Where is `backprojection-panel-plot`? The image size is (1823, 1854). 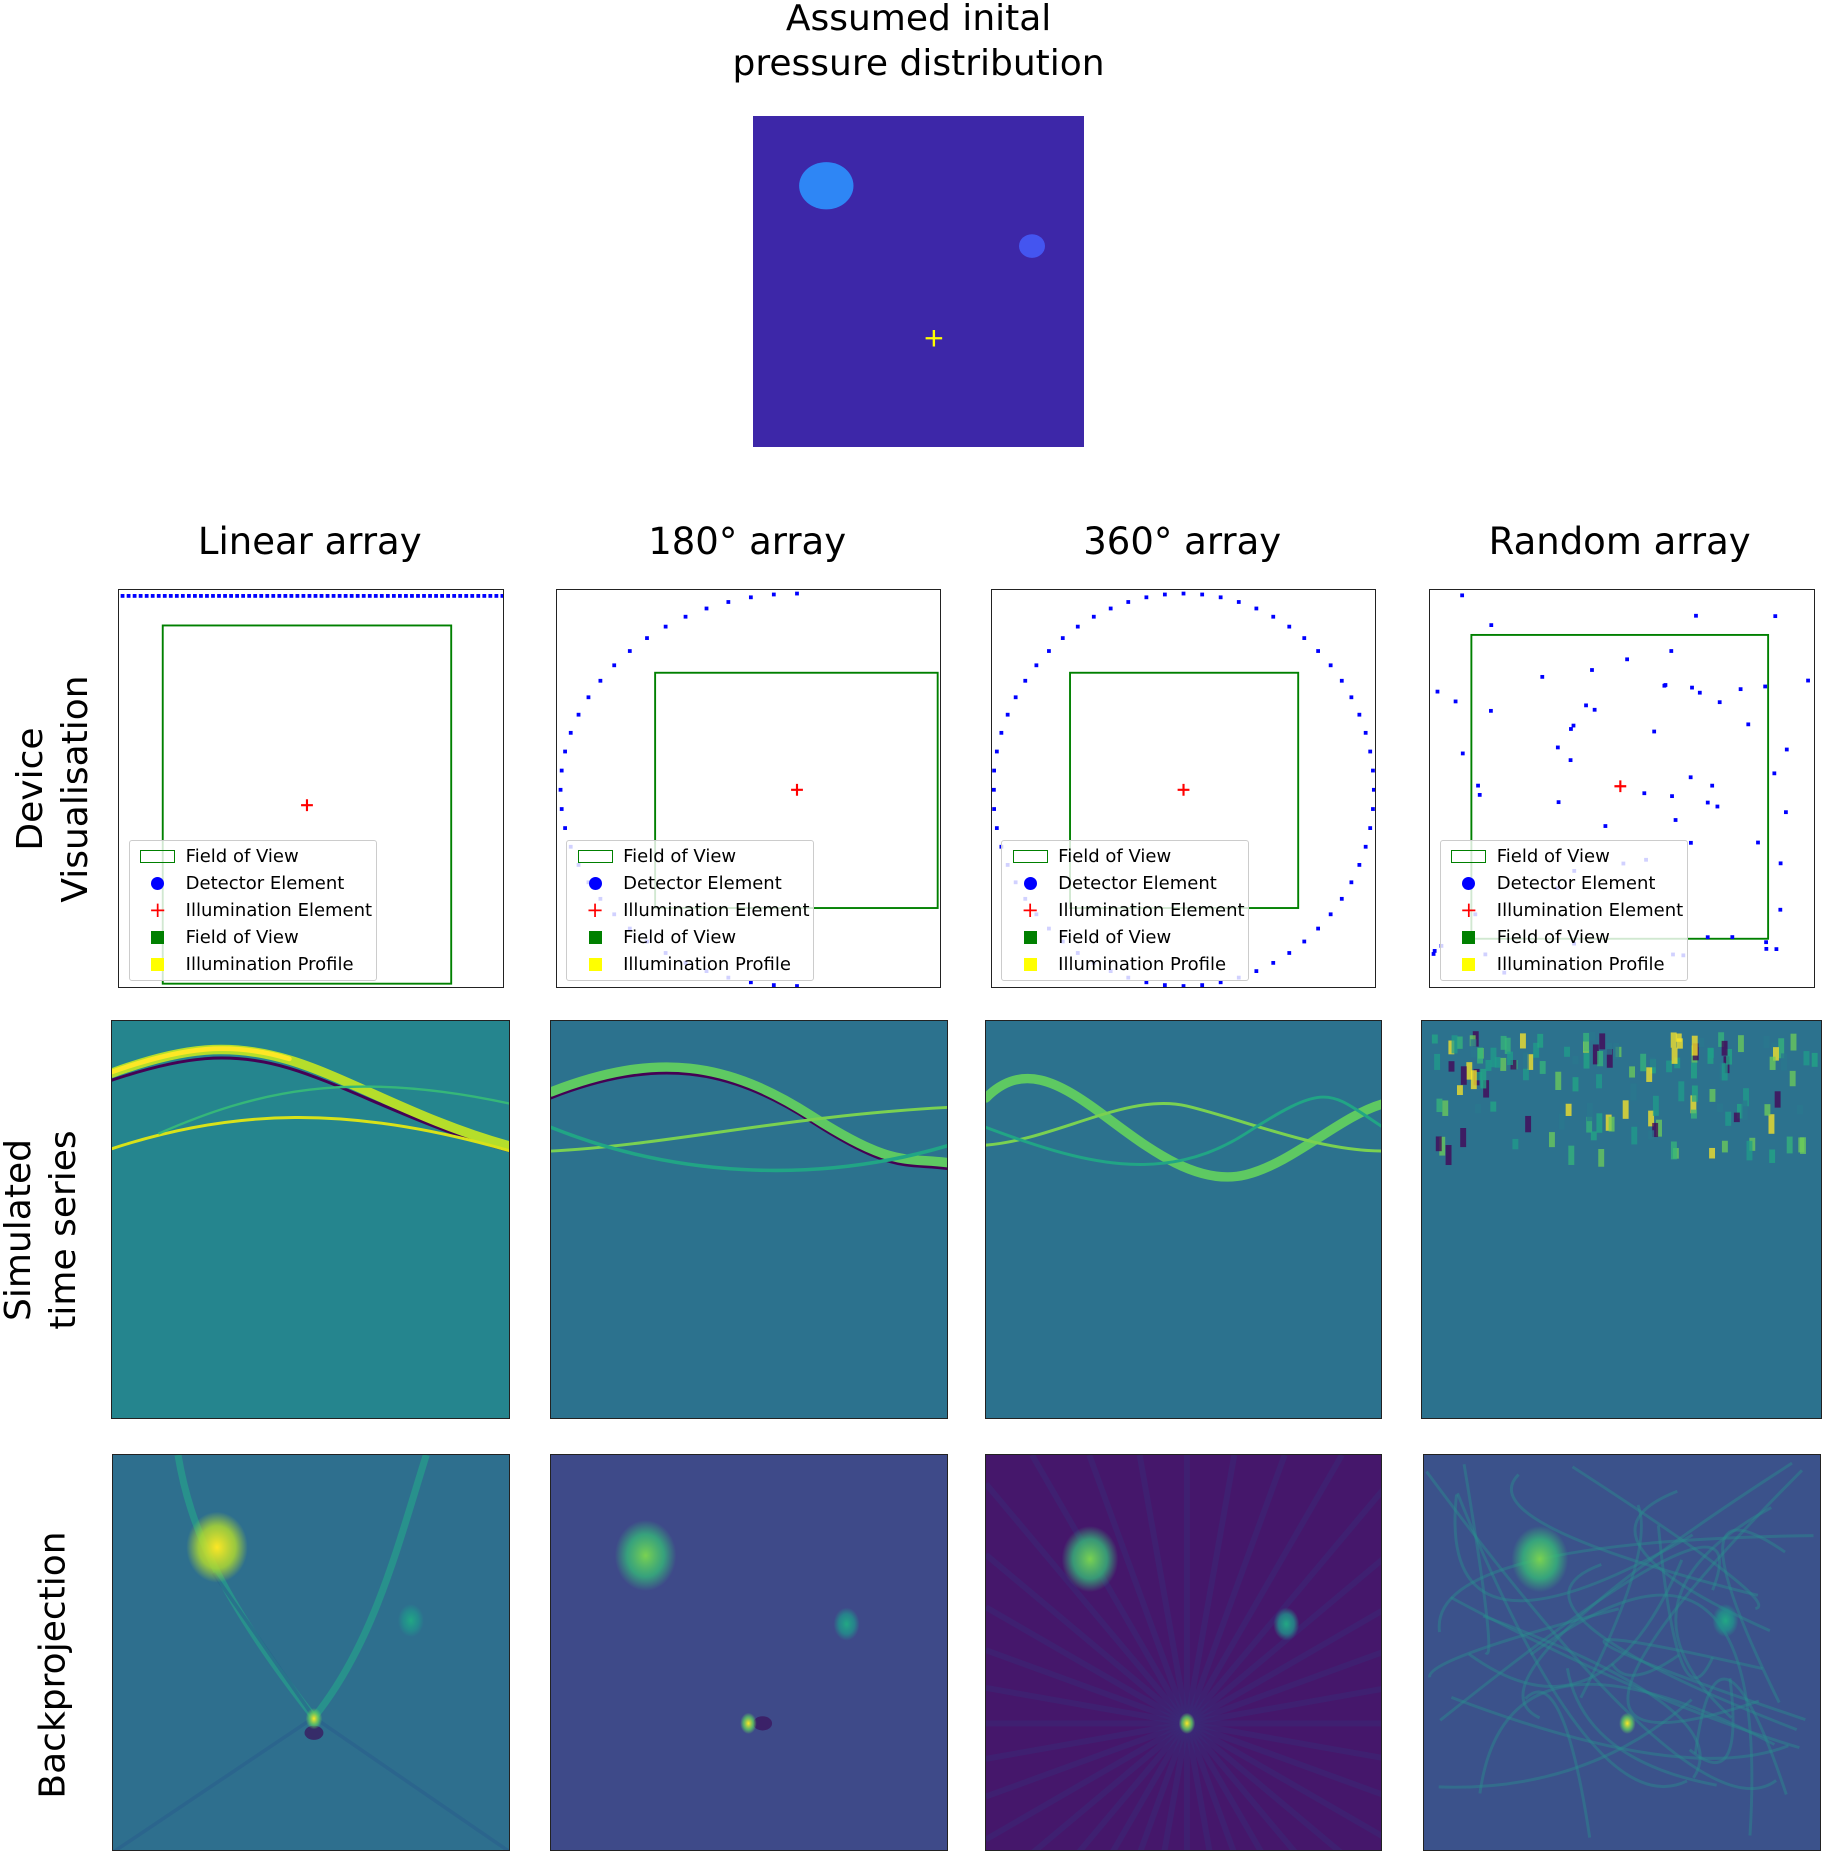 backprojection-panel-plot is located at coordinates (311, 1653).